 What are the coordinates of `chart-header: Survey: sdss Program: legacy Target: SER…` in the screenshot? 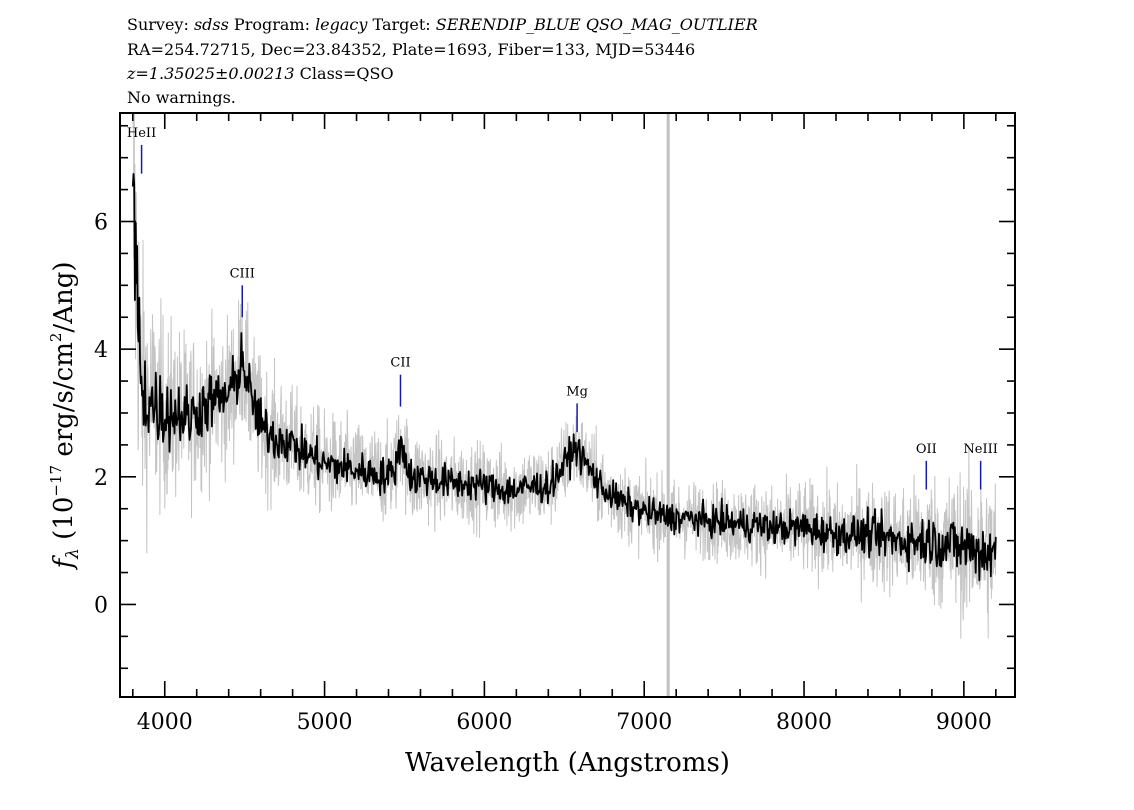 It's located at (442, 61).